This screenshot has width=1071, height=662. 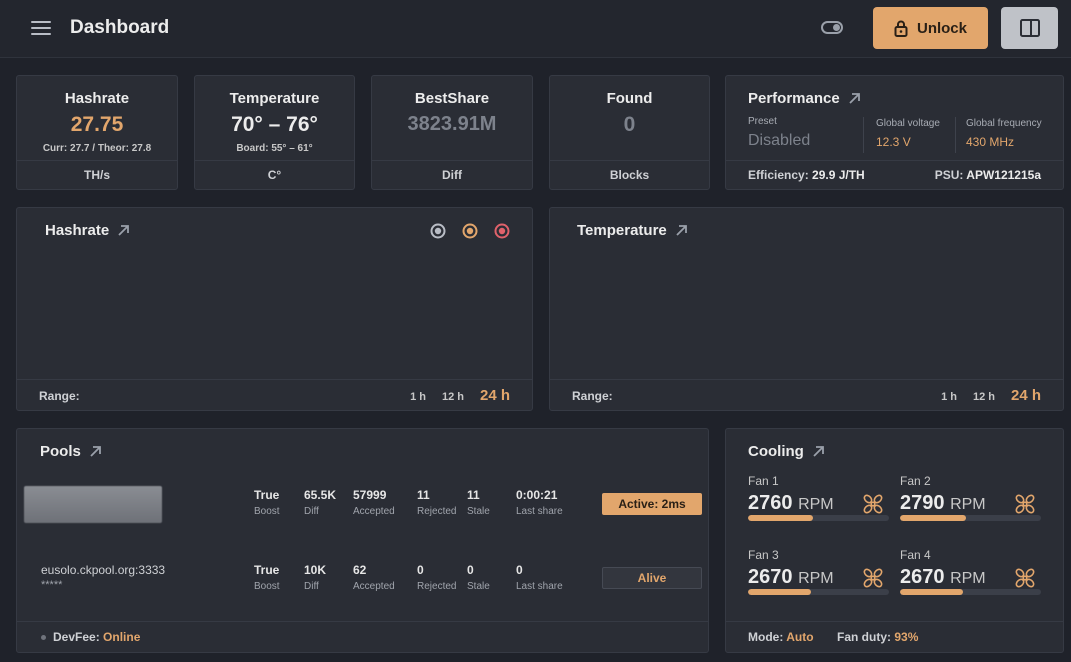 I want to click on value: 11, so click(x=423, y=495).